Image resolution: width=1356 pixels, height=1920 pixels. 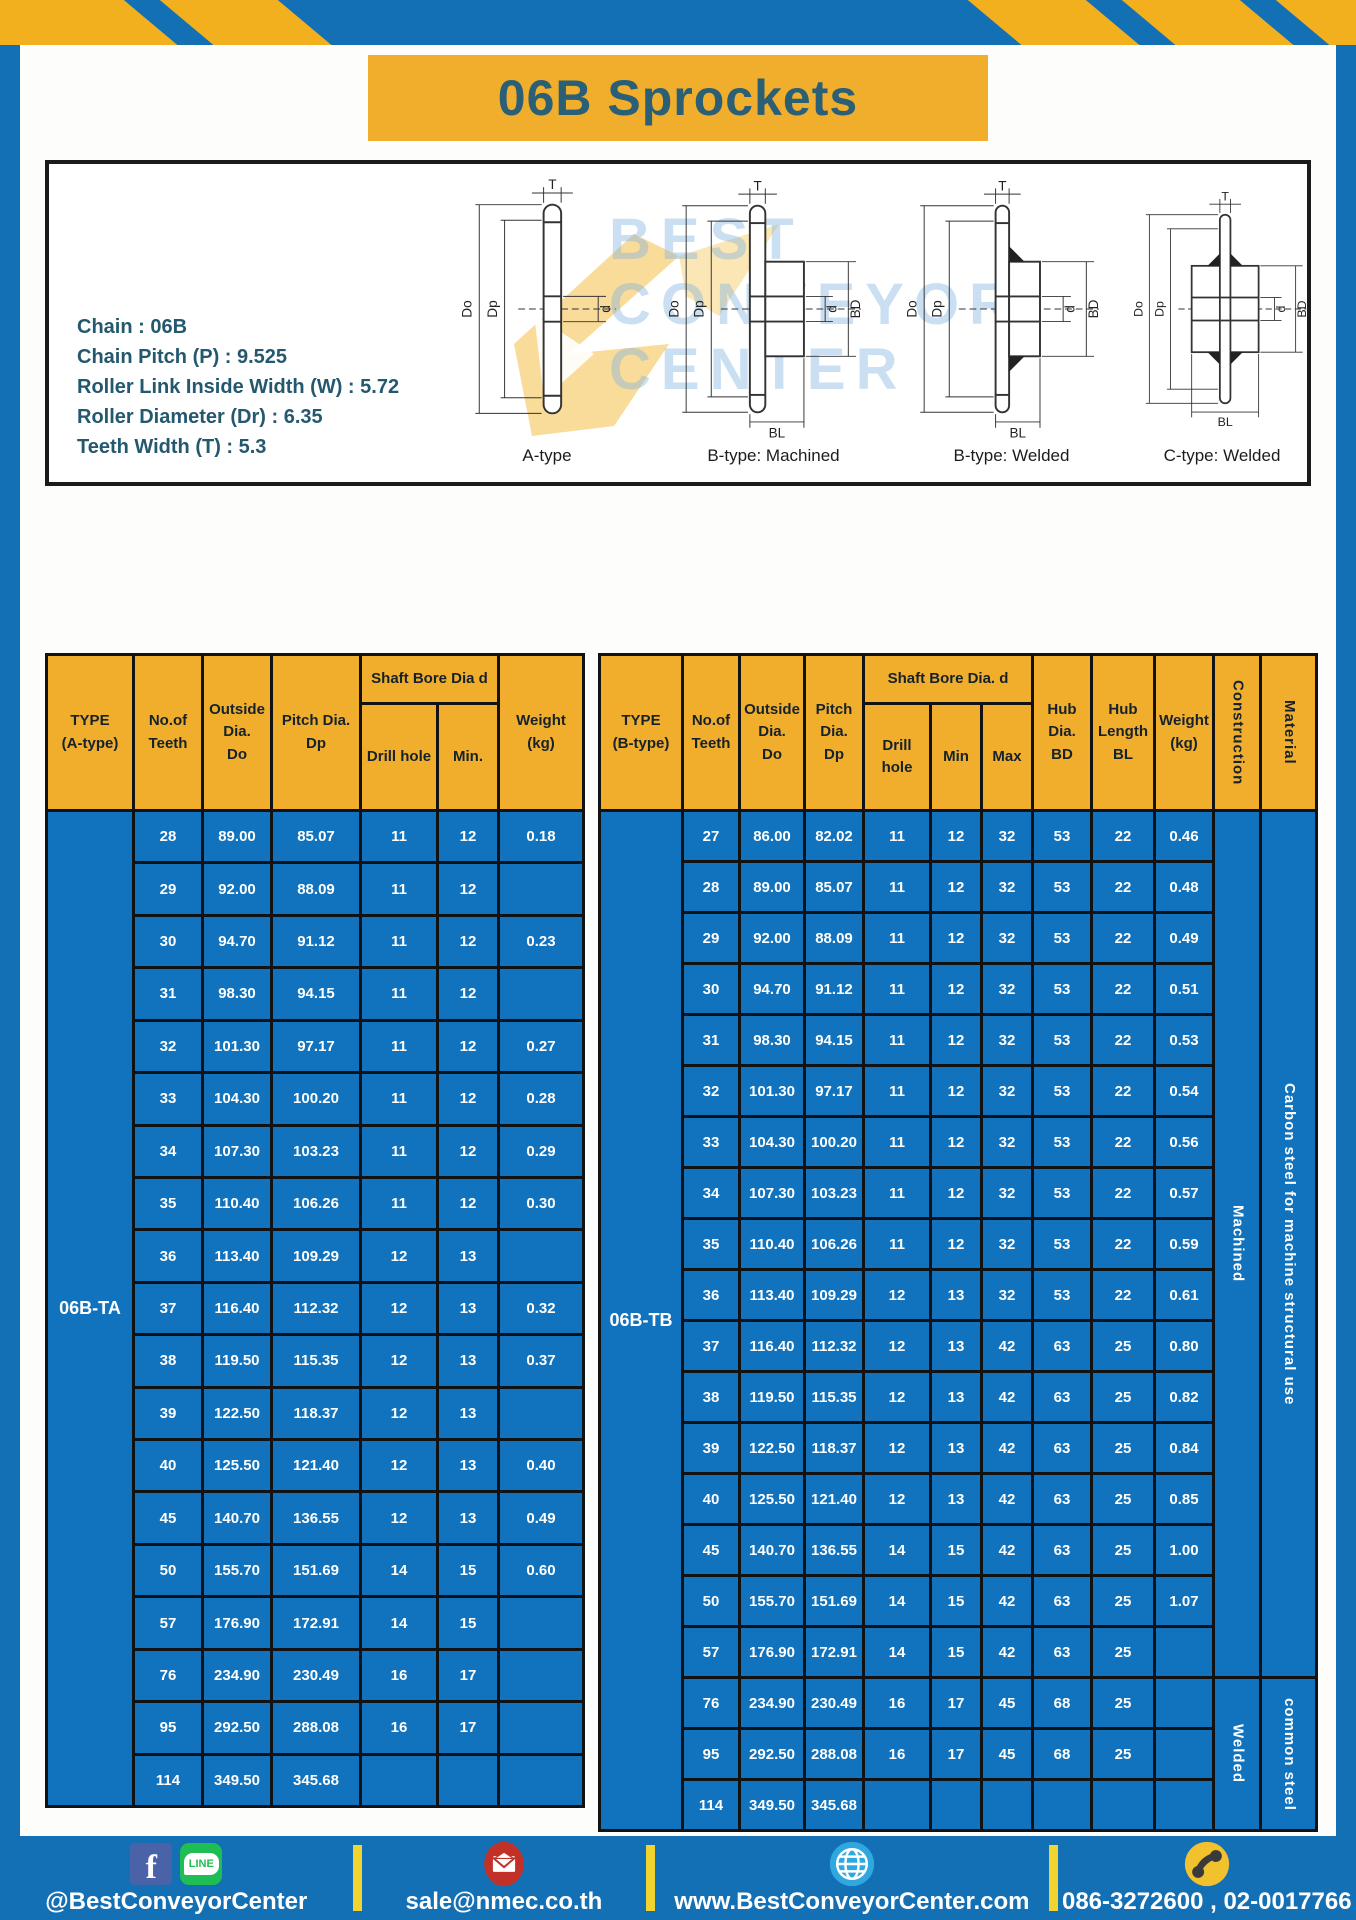 I want to click on header-hub-dia: Hub Dia. BD, so click(x=1062, y=732).